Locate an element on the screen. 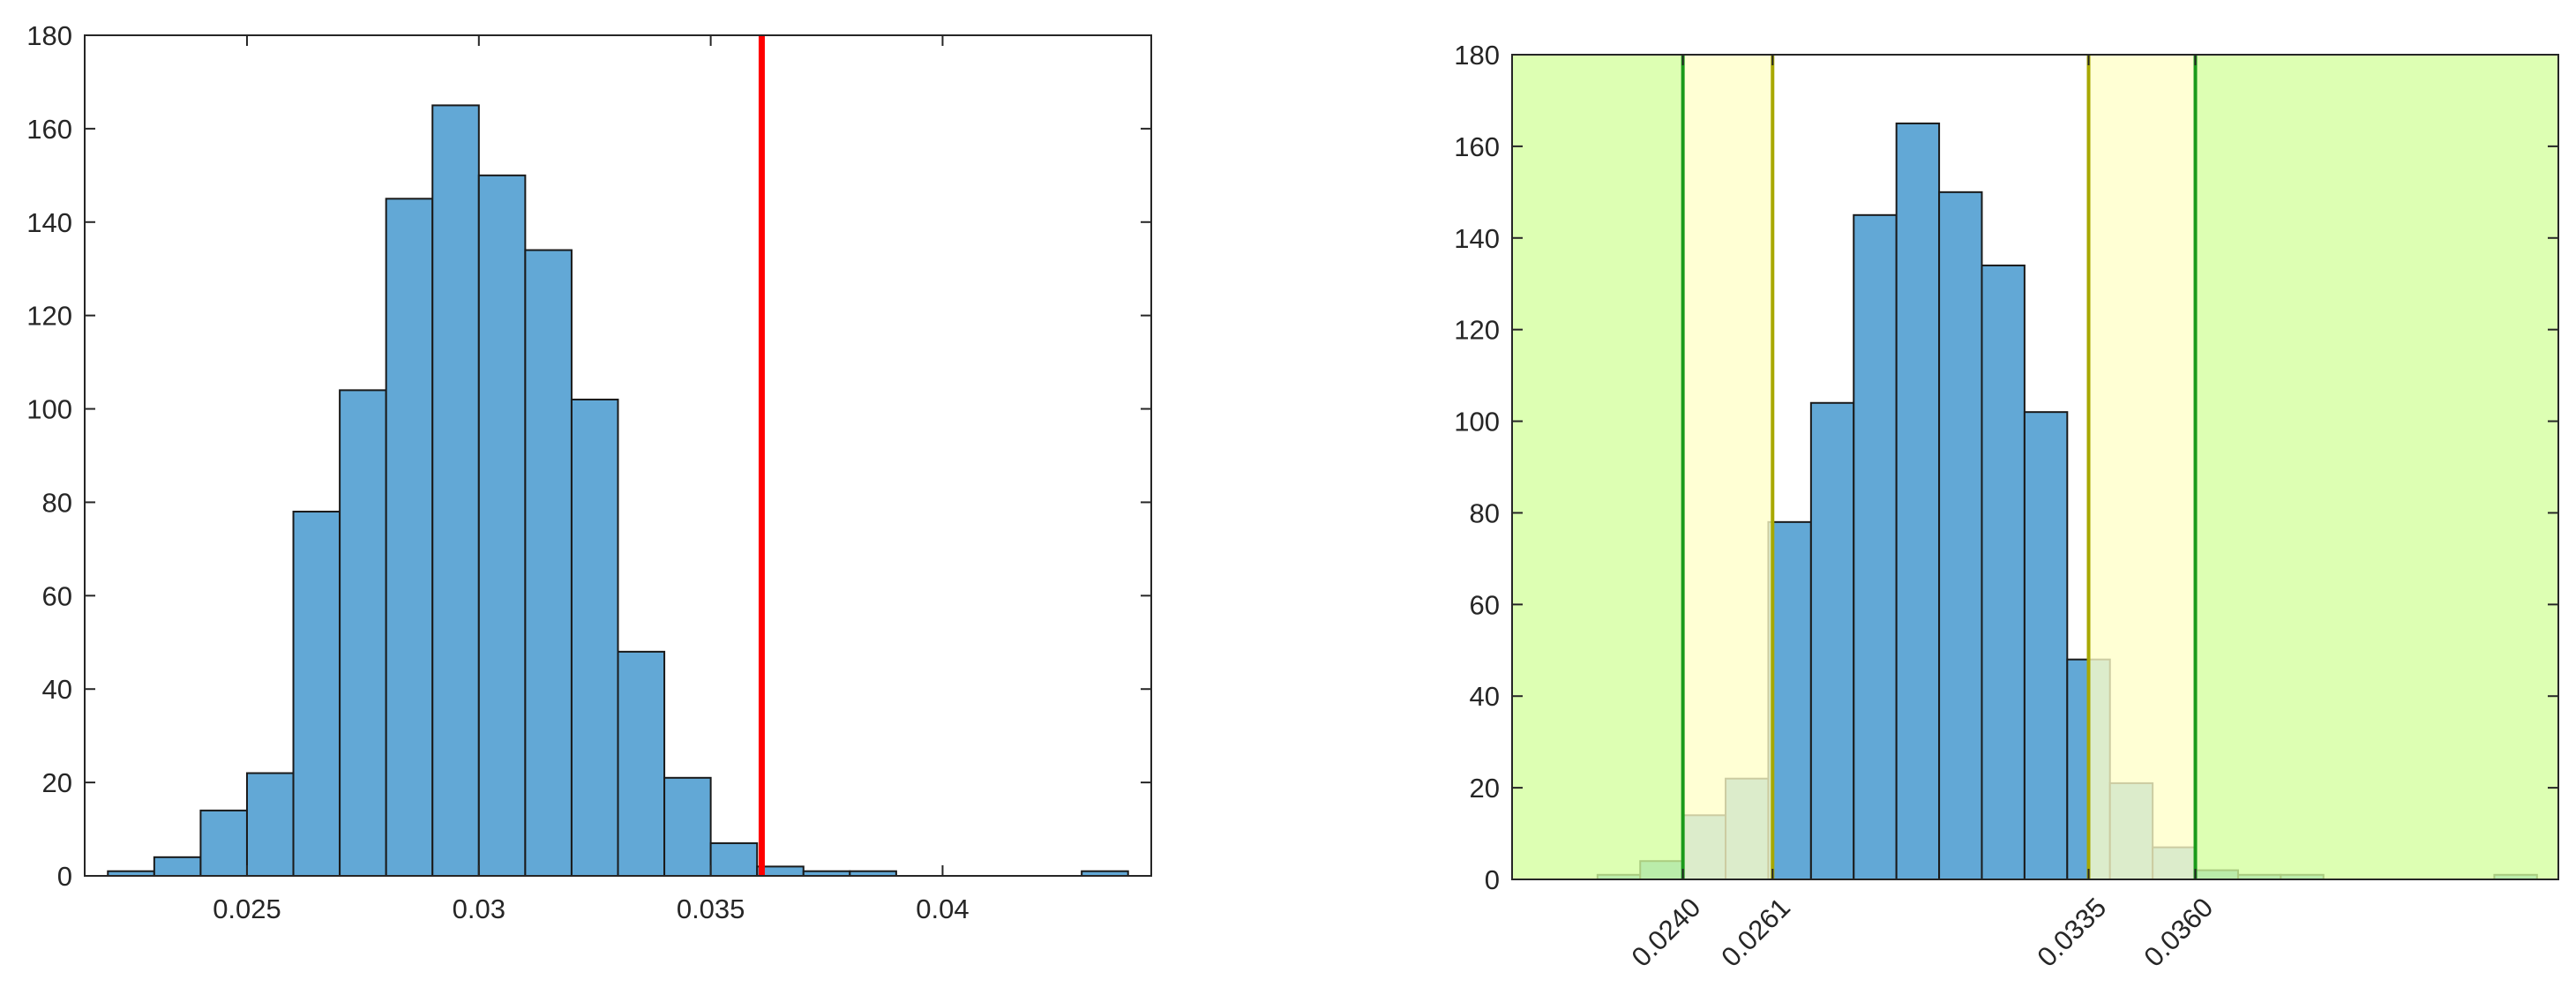 This screenshot has height=1002, width=2576. x-tick-label: 0.0240 is located at coordinates (1667, 933).